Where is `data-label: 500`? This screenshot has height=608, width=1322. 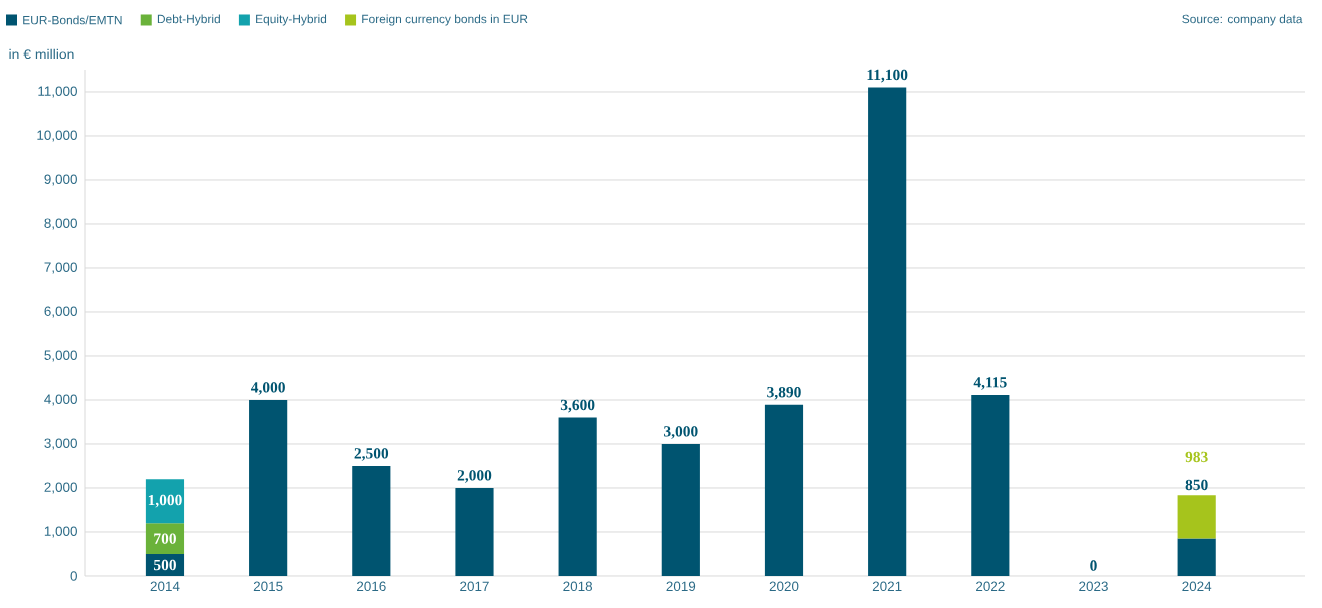
data-label: 500 is located at coordinates (165, 565).